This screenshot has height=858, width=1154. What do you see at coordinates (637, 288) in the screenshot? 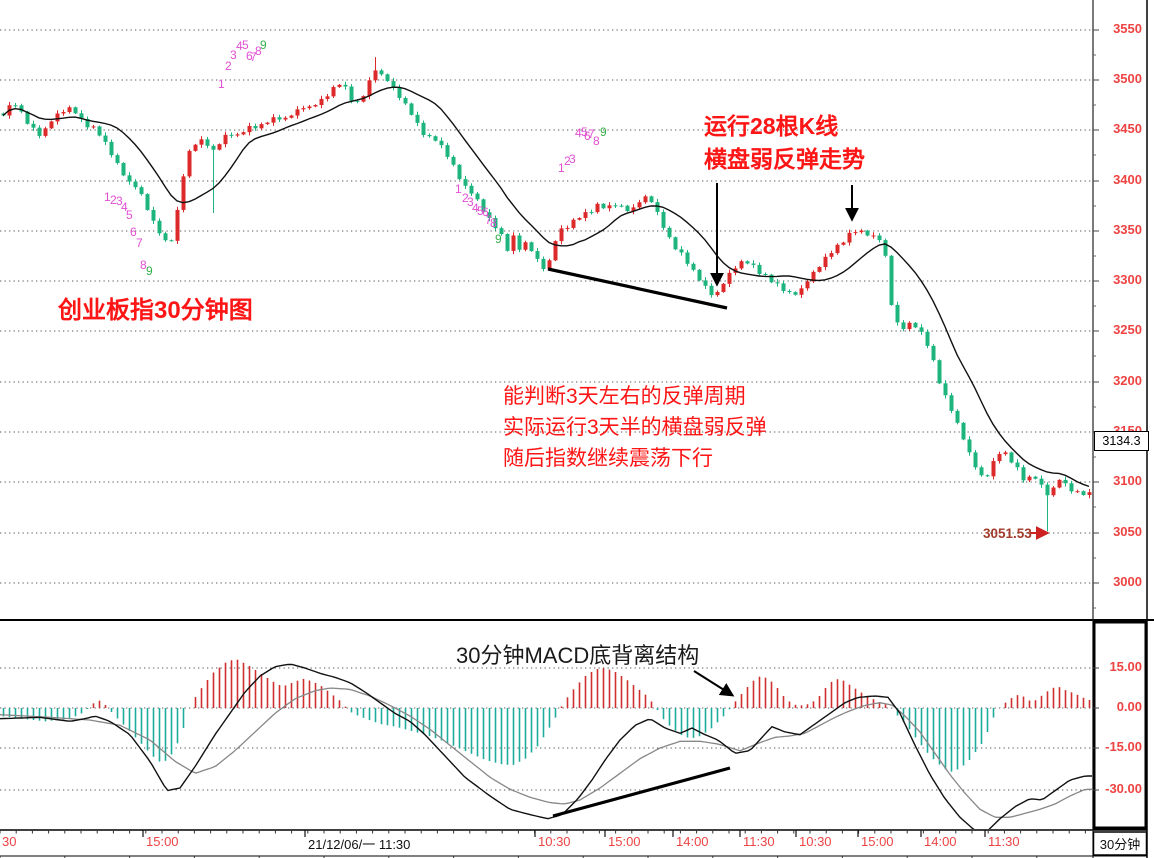
I see `trendline-main` at bounding box center [637, 288].